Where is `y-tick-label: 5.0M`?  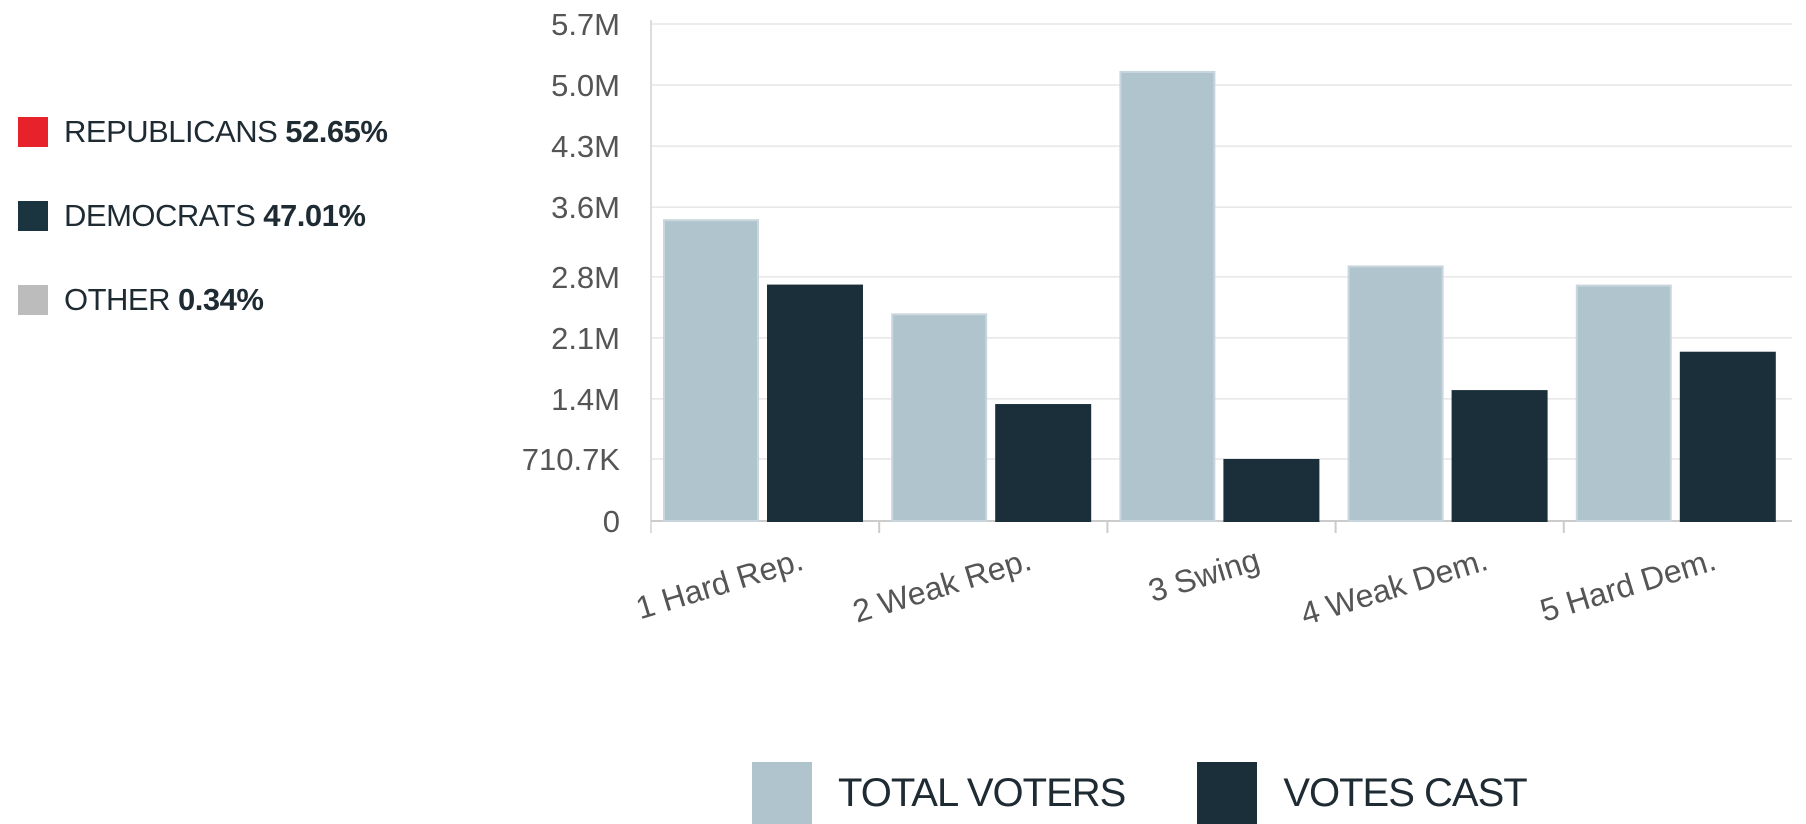 y-tick-label: 5.0M is located at coordinates (585, 85).